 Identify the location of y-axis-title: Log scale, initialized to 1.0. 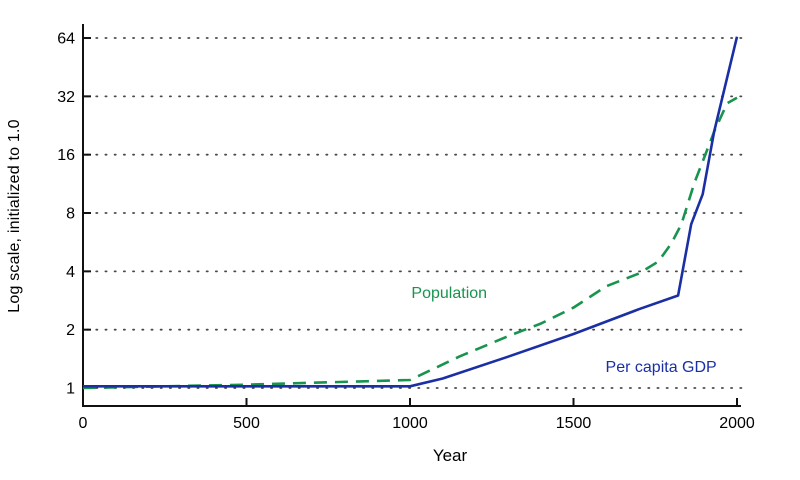
(14, 216).